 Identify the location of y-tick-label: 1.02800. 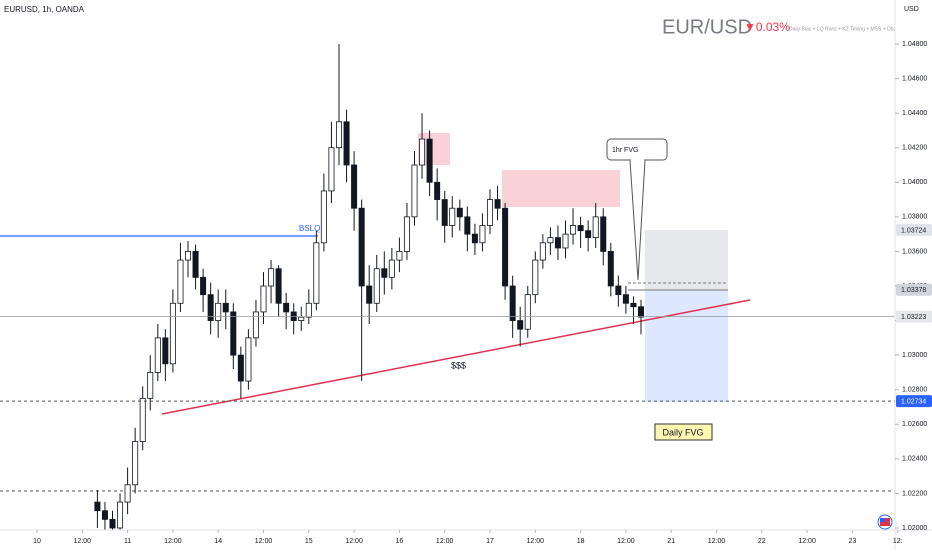
(914, 390).